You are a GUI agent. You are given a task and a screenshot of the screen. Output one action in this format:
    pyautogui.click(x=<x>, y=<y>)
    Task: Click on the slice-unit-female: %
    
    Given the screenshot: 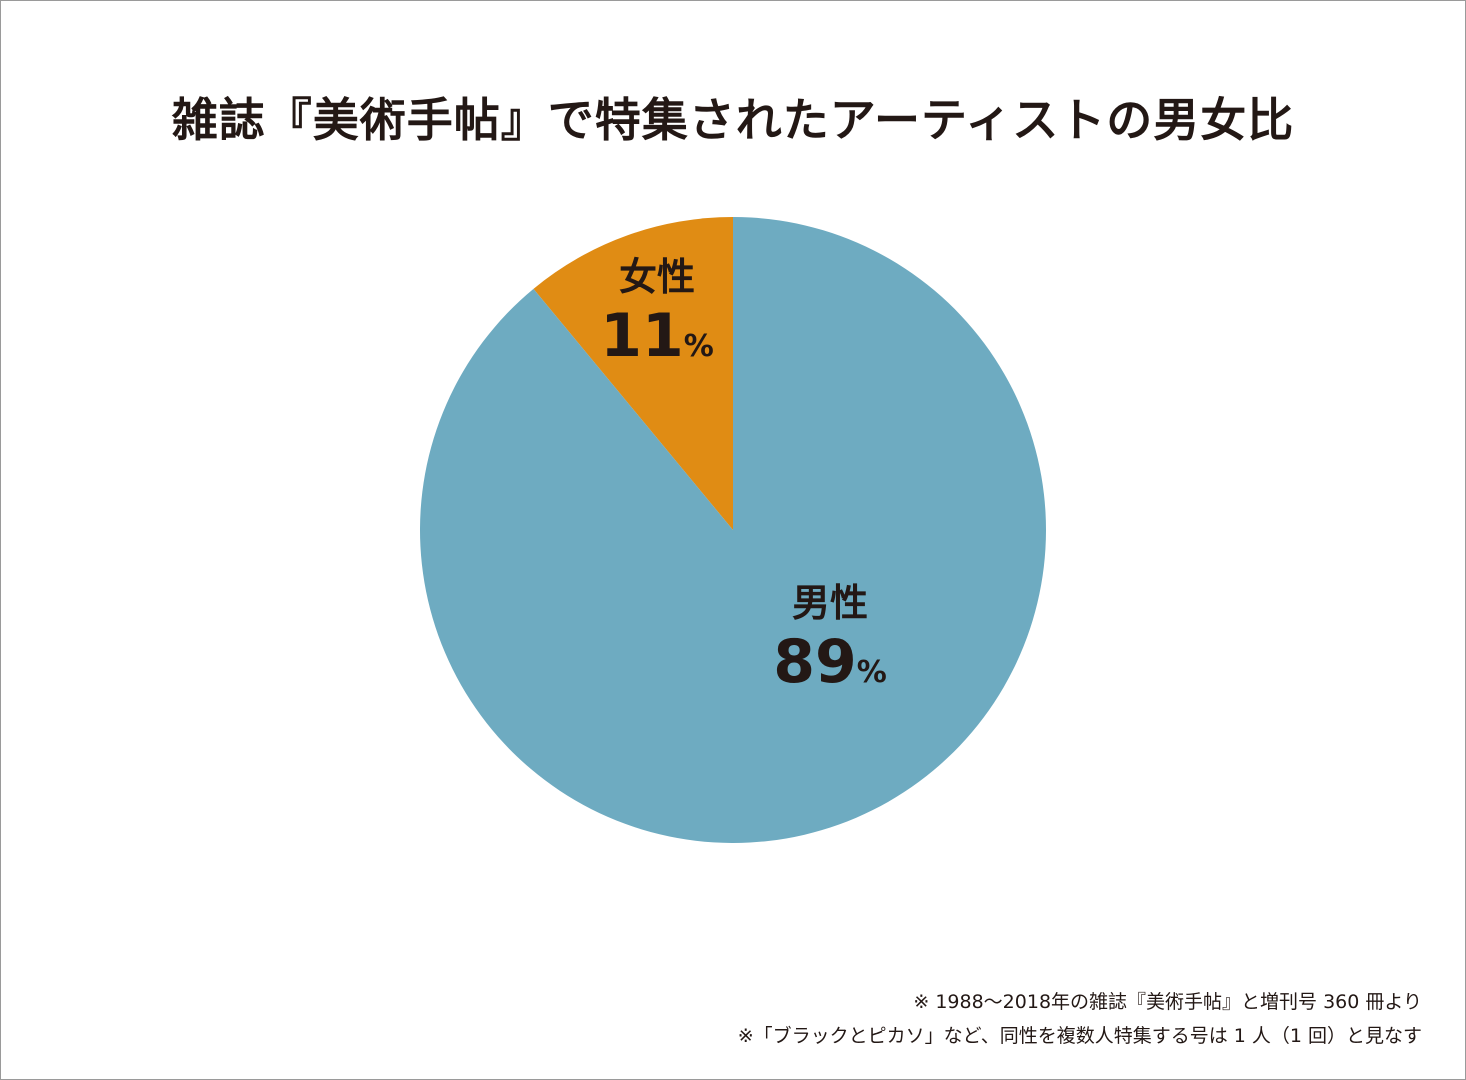 What is the action you would take?
    pyautogui.click(x=698, y=346)
    